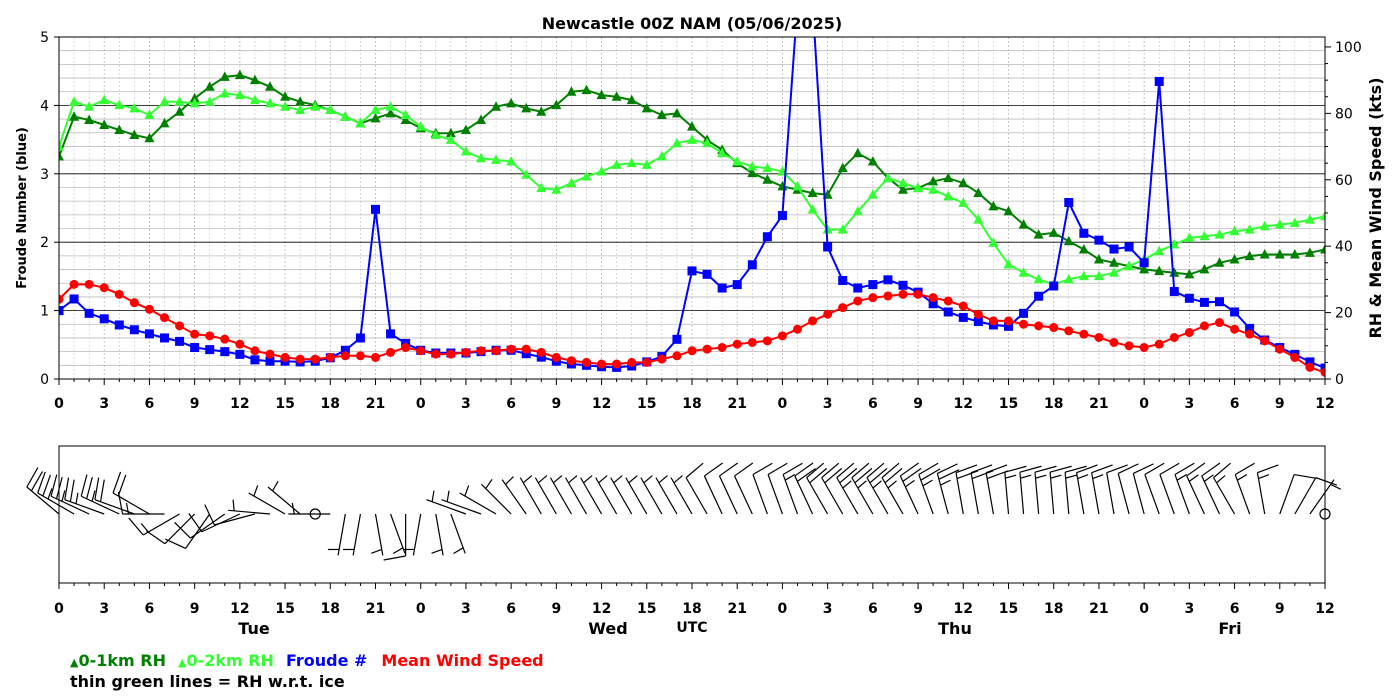 Image resolution: width=1400 pixels, height=700 pixels. What do you see at coordinates (918, 609) in the screenshot?
I see `x-tick-label: 9` at bounding box center [918, 609].